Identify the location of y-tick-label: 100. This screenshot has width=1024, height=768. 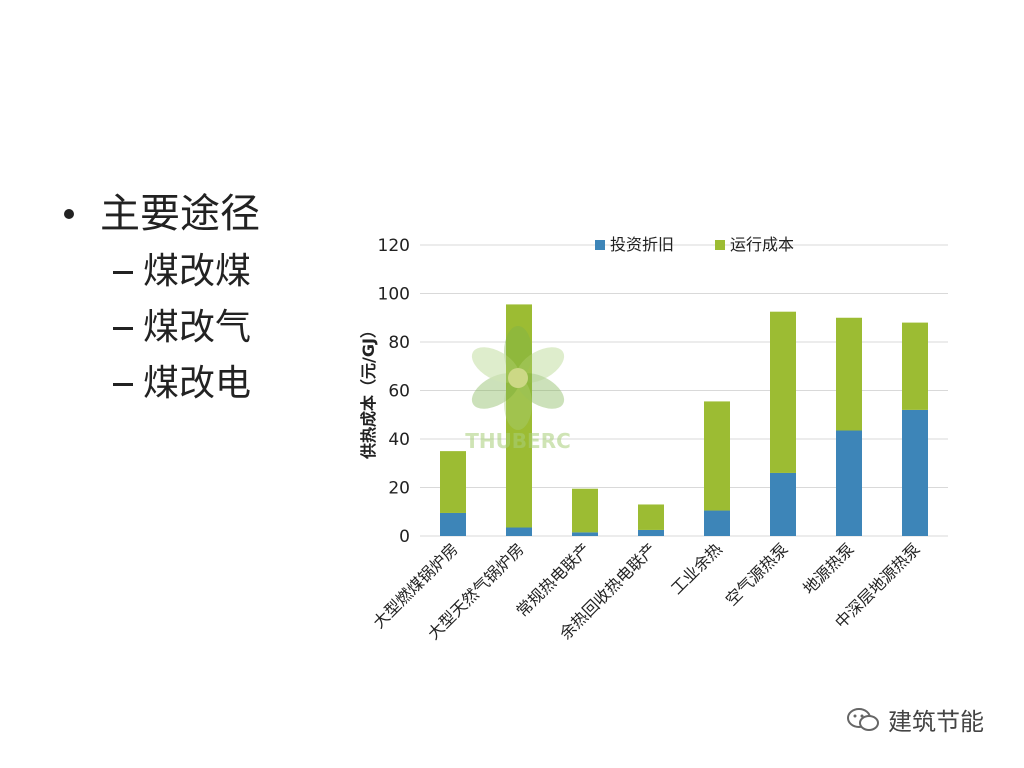
(394, 295).